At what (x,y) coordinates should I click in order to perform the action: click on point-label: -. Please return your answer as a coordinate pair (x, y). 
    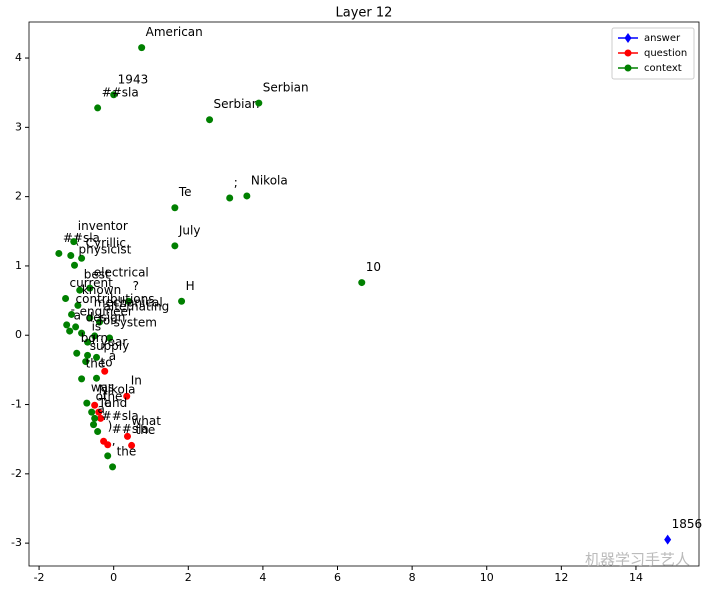
    Looking at the image, I should click on (73, 309).